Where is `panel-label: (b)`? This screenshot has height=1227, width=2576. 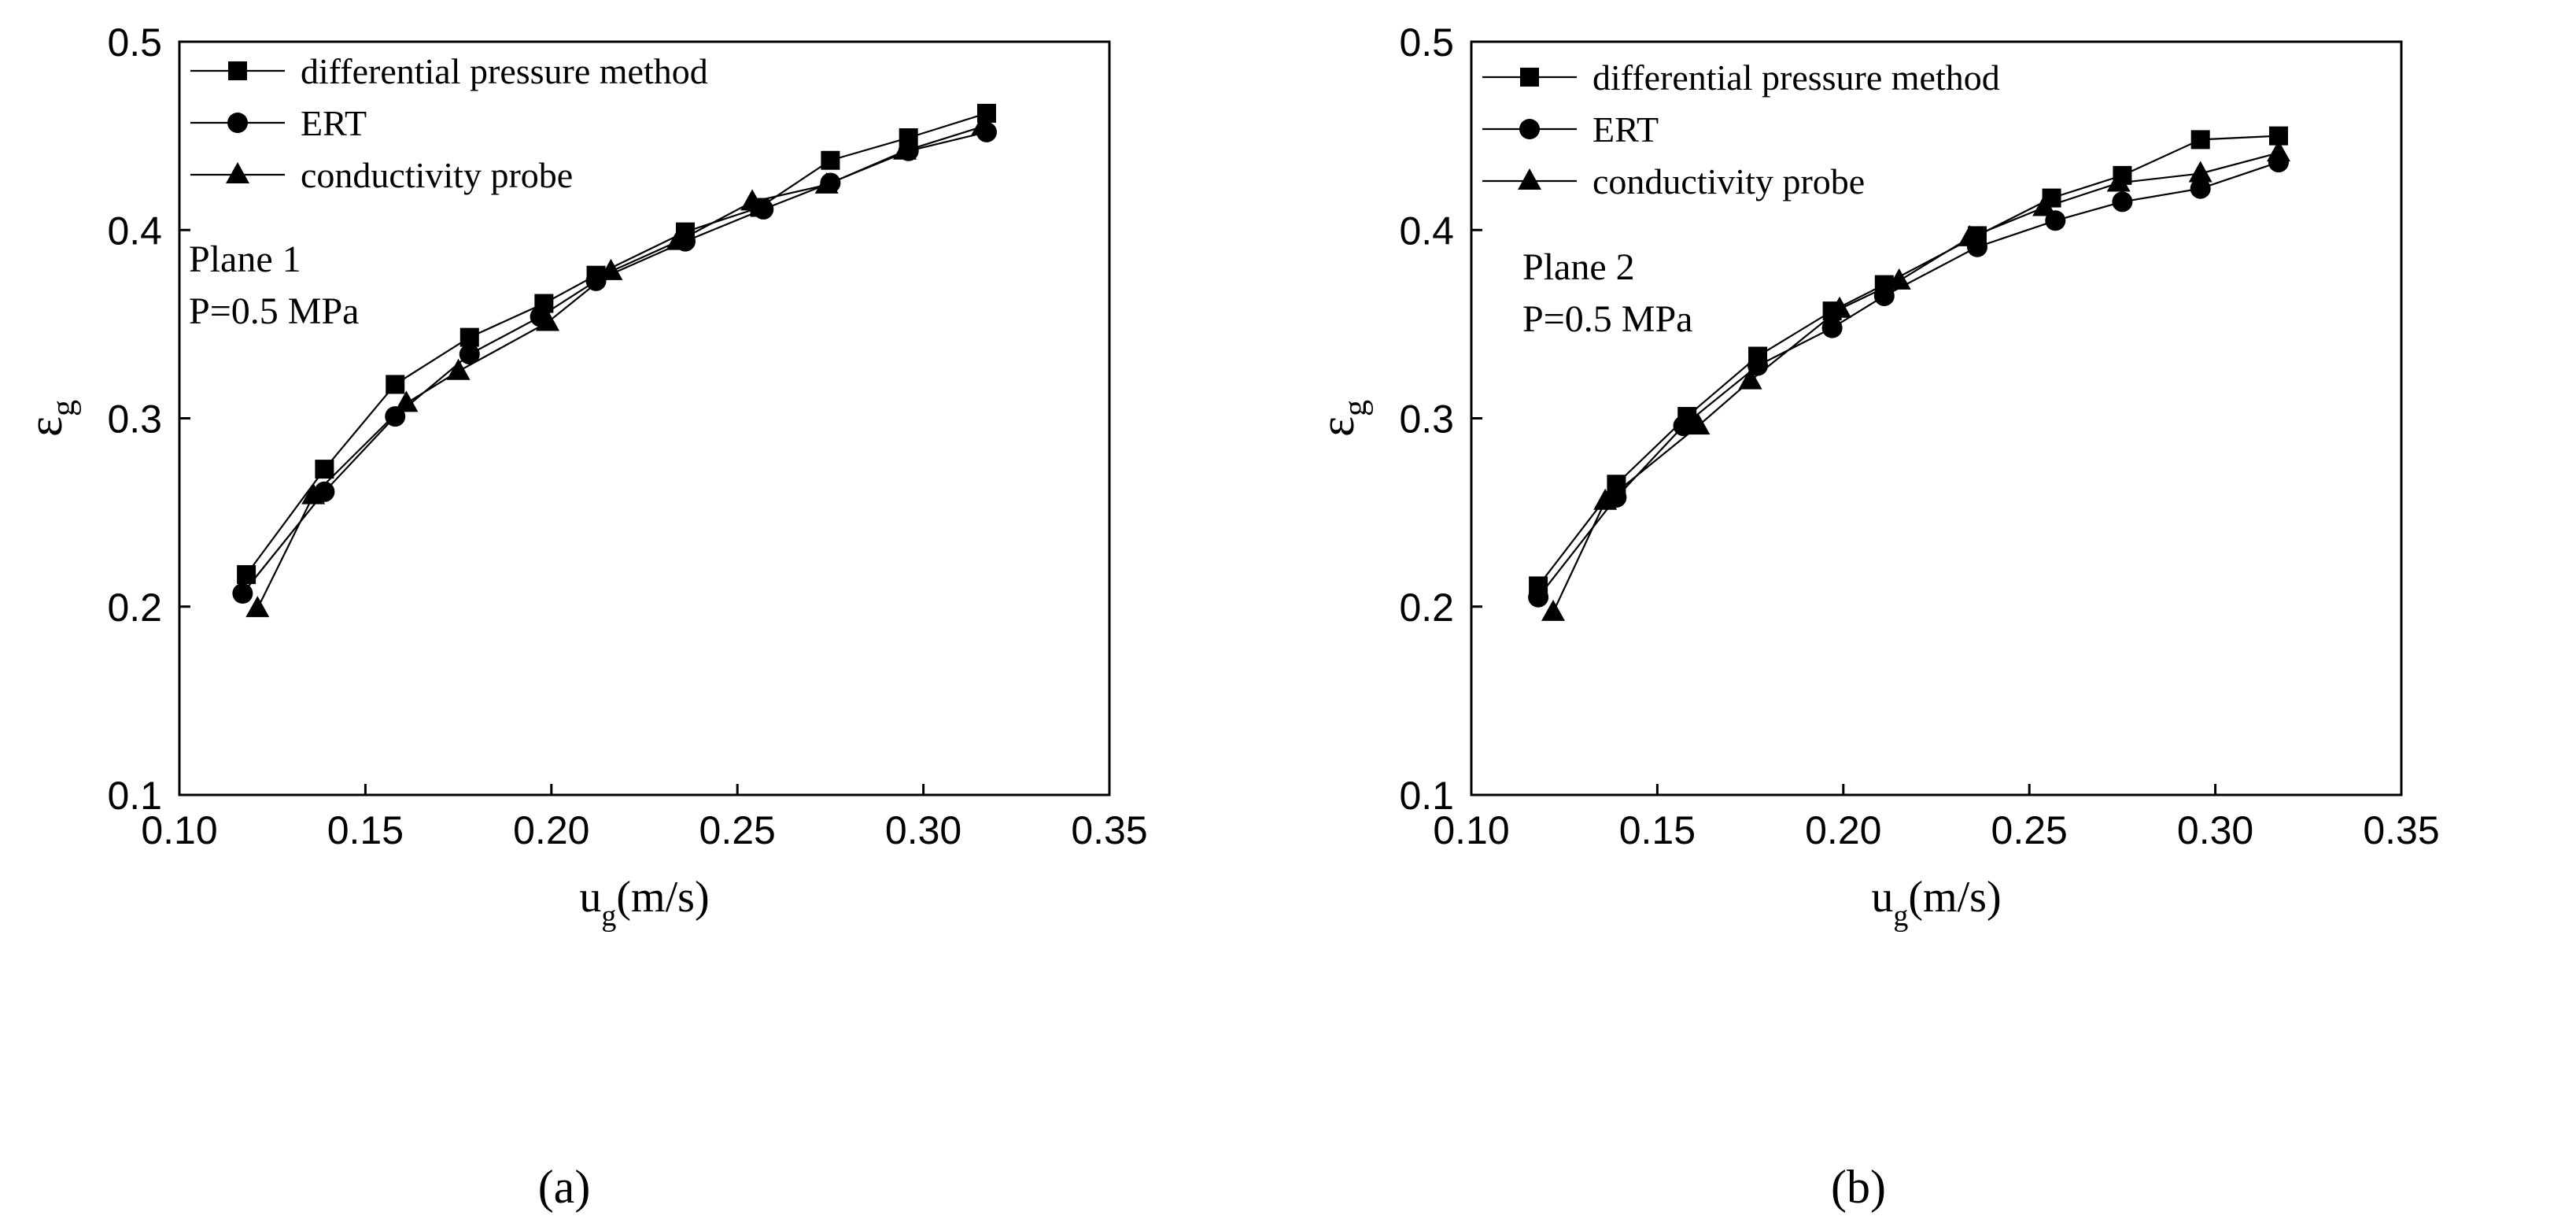 panel-label: (b) is located at coordinates (1858, 1187).